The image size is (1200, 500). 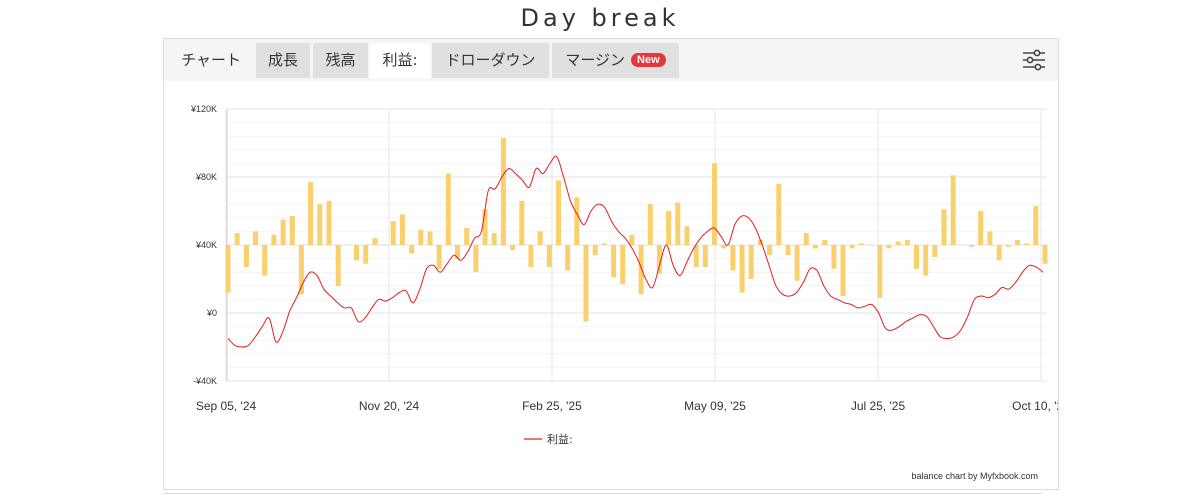 I want to click on tab-bar: チャート 成長 残高 利益: ドローダウン マージン New, so click(x=611, y=60).